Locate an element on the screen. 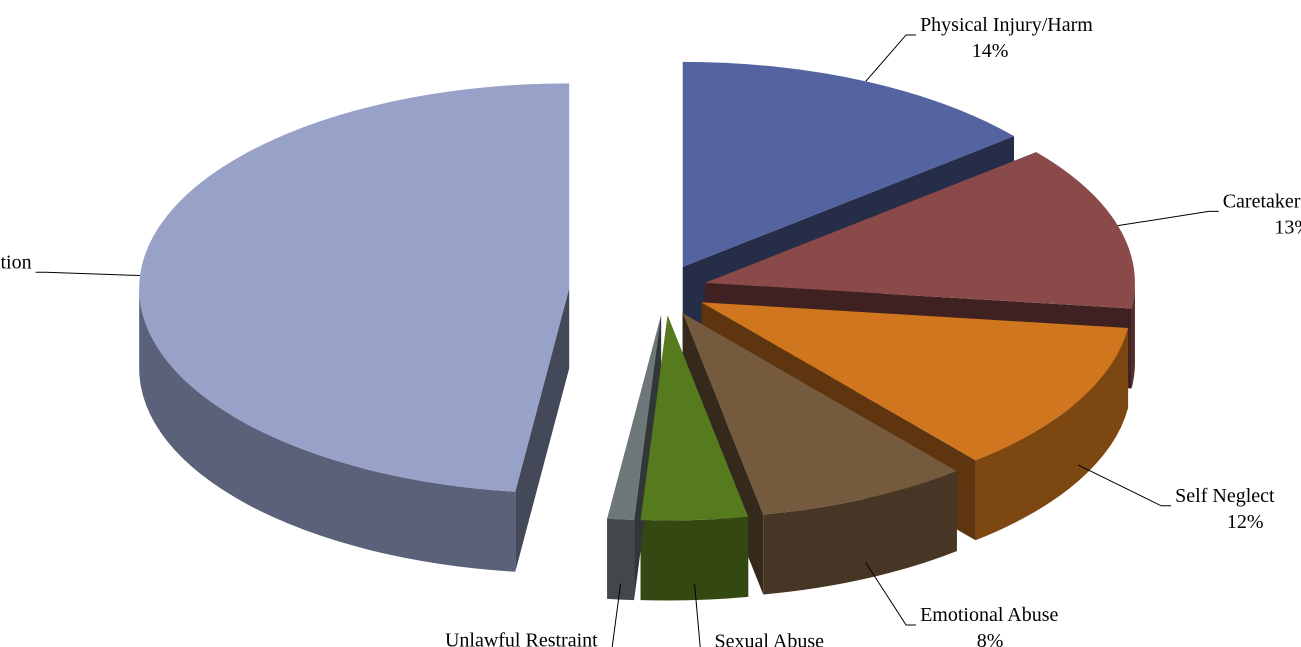 The width and height of the screenshot is (1301, 647). category-label: Physical Injury/Harm is located at coordinates (1006, 25).